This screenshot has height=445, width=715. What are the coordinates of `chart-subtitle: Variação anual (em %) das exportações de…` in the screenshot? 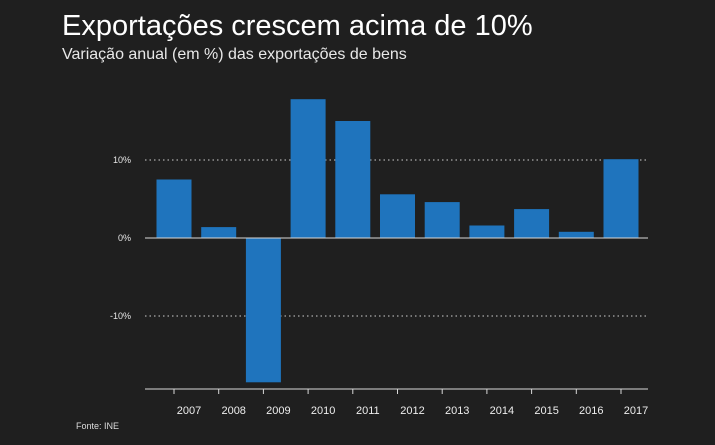 It's located at (234, 54).